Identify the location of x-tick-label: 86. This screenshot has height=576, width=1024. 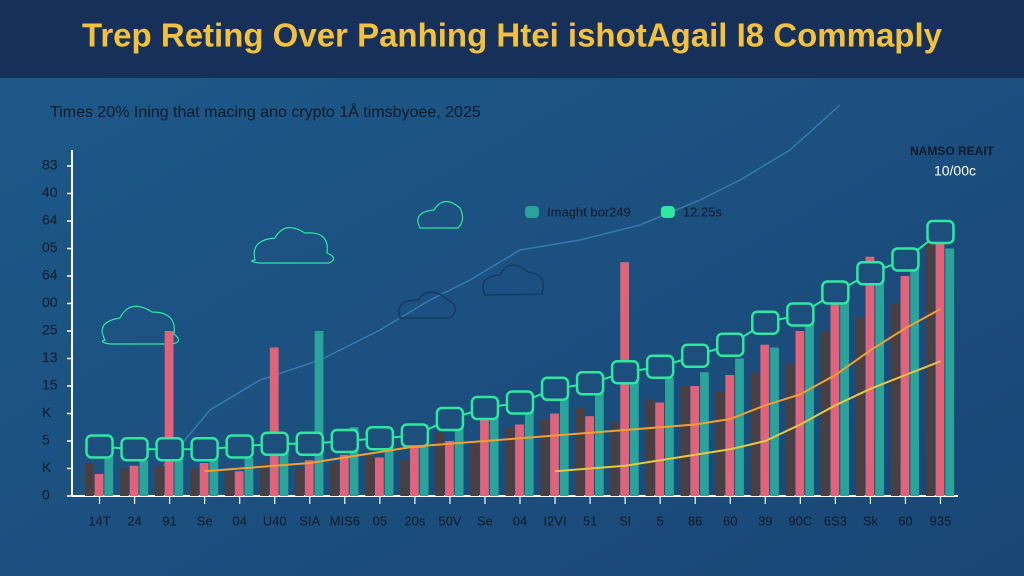
(695, 520).